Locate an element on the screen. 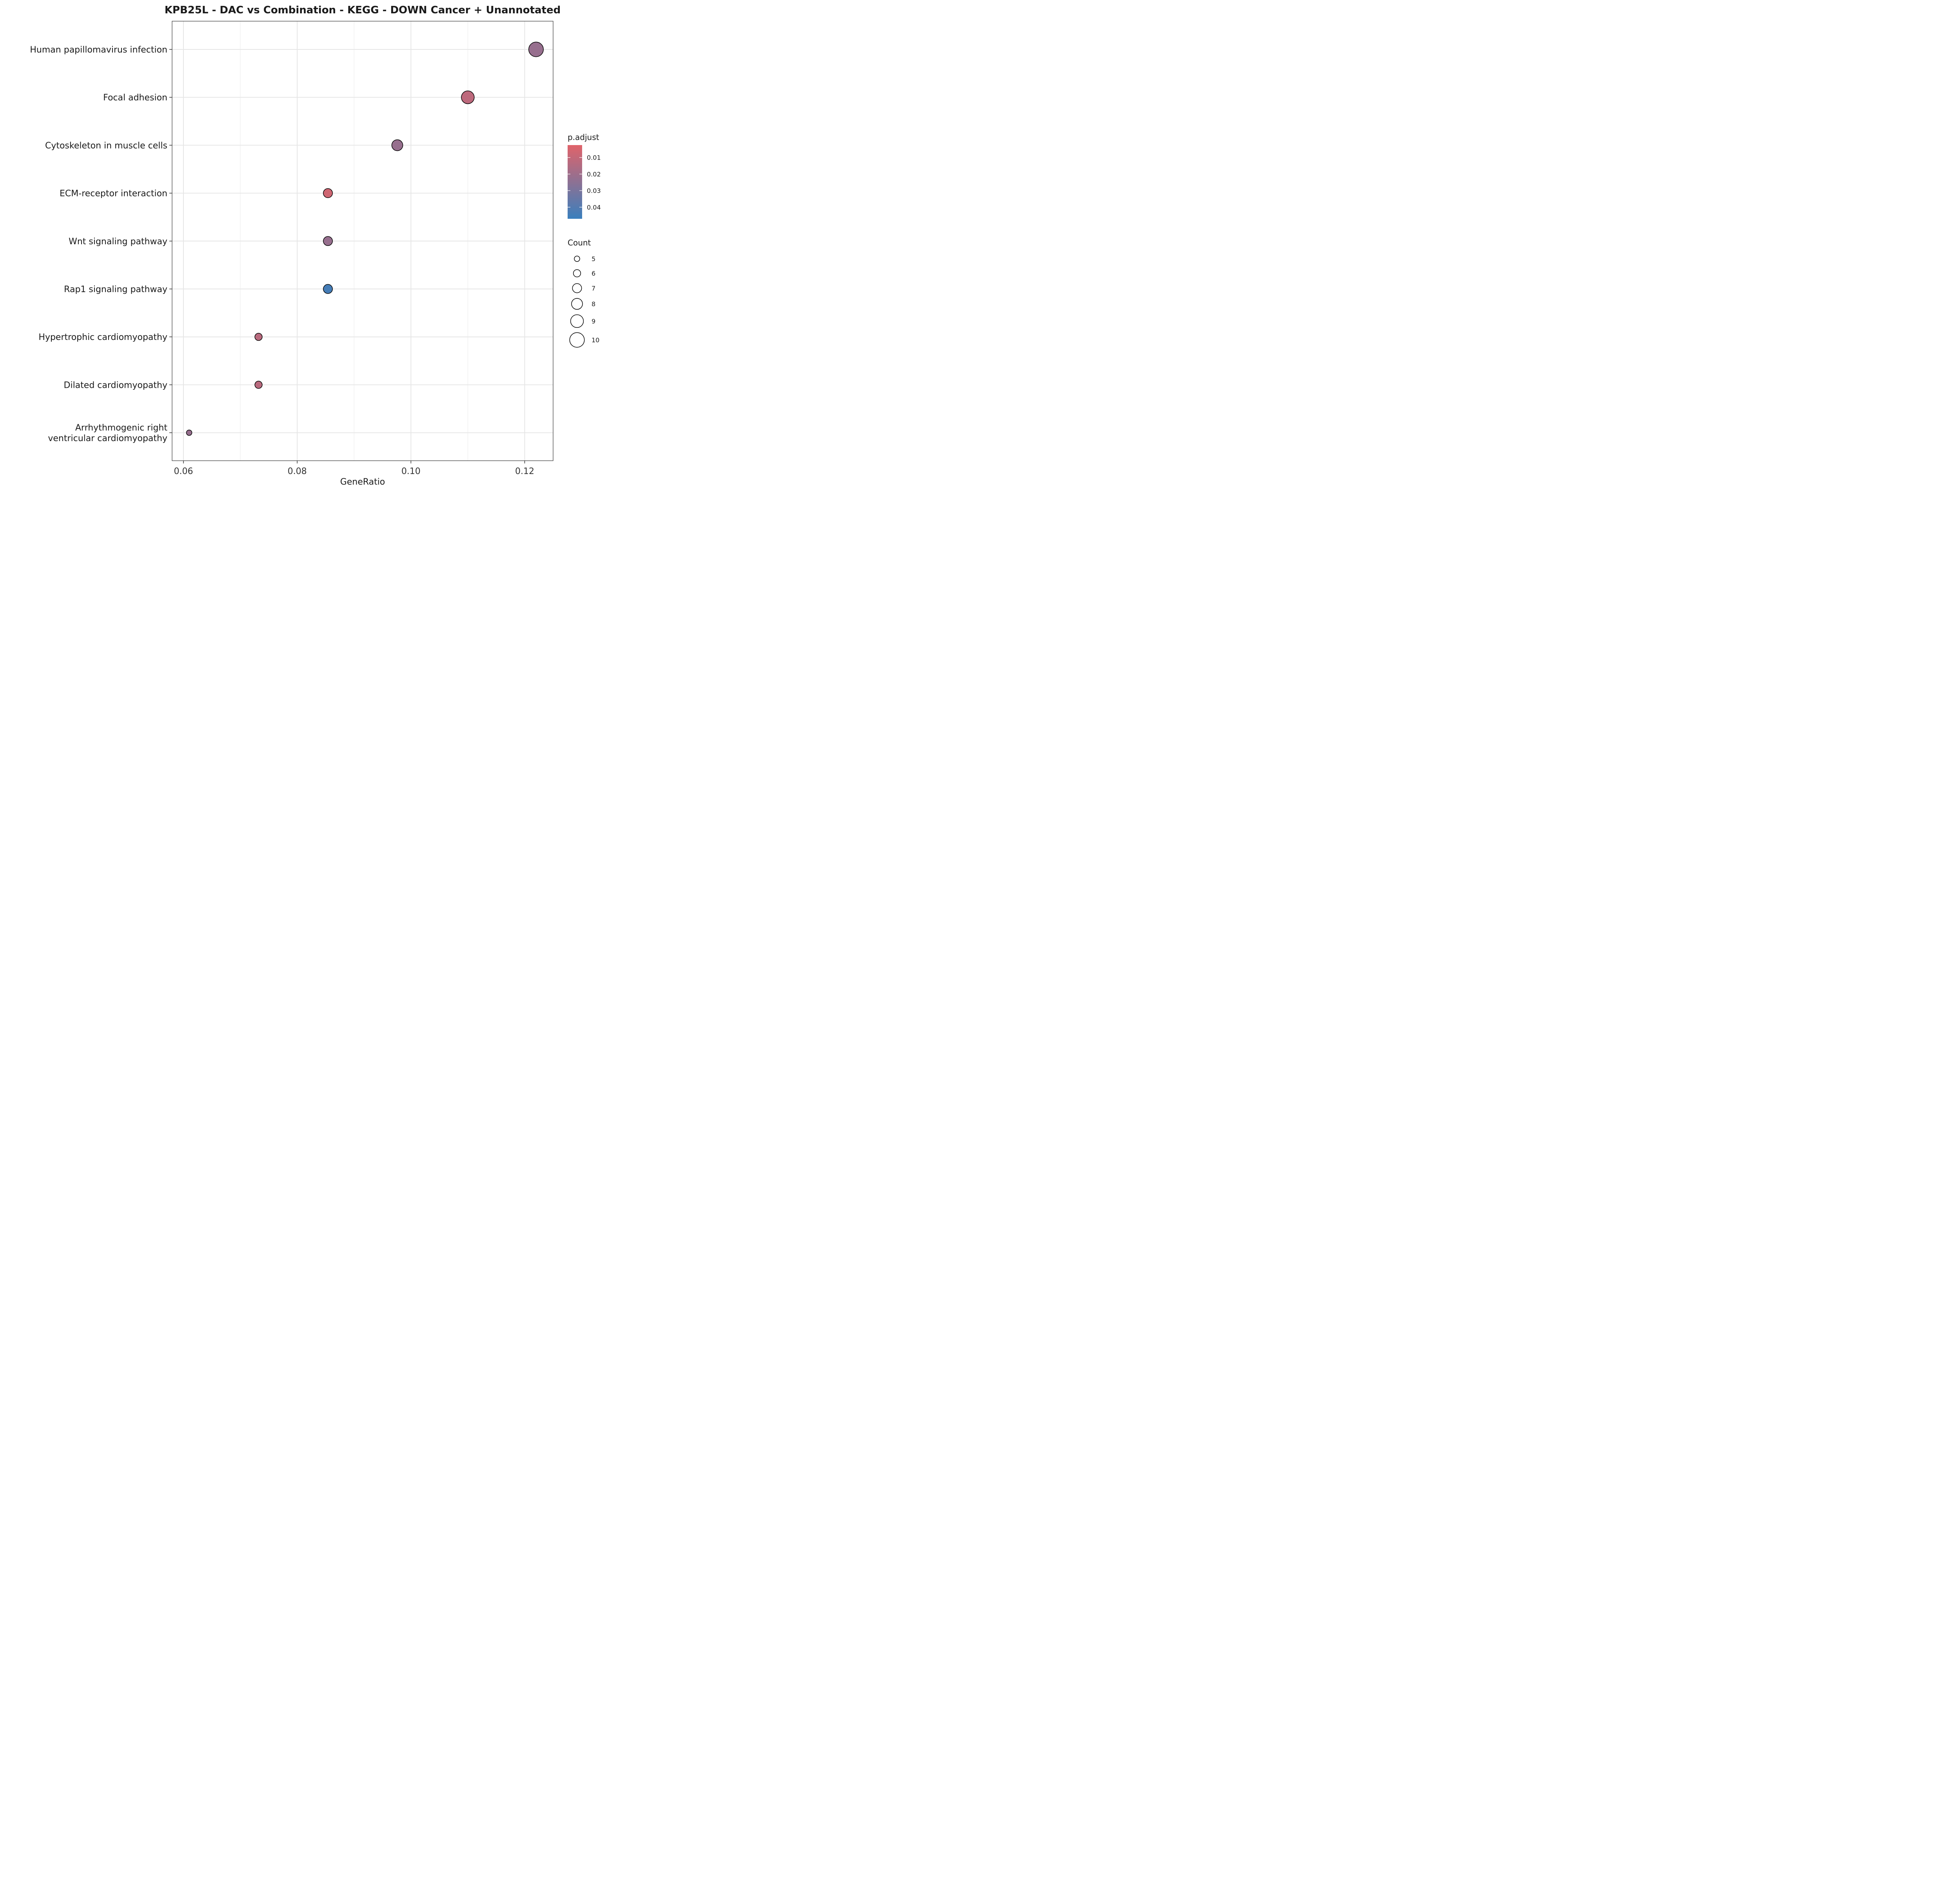 This screenshot has height=1882, width=1960. size-legend-label: 6 is located at coordinates (593, 273).